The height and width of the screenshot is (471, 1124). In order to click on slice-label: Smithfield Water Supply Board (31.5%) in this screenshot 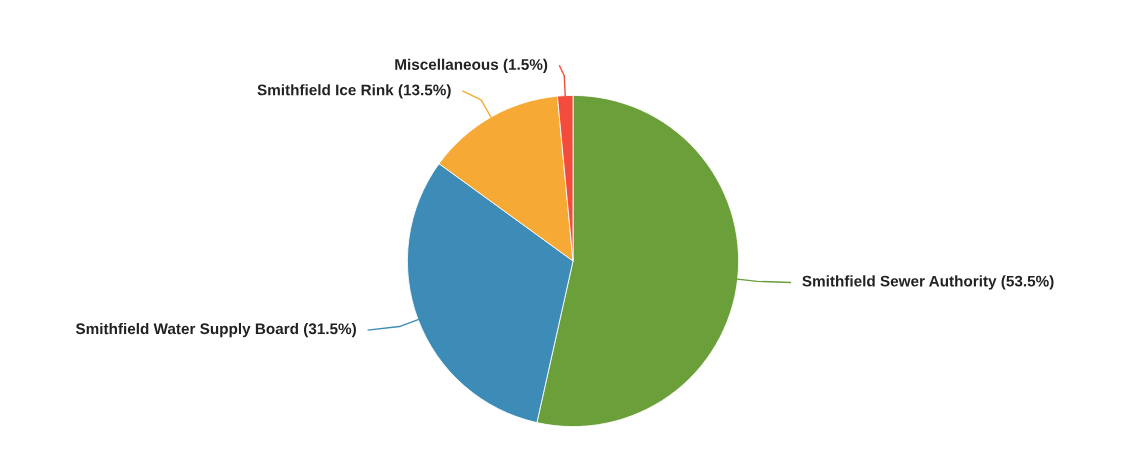, I will do `click(215, 330)`.